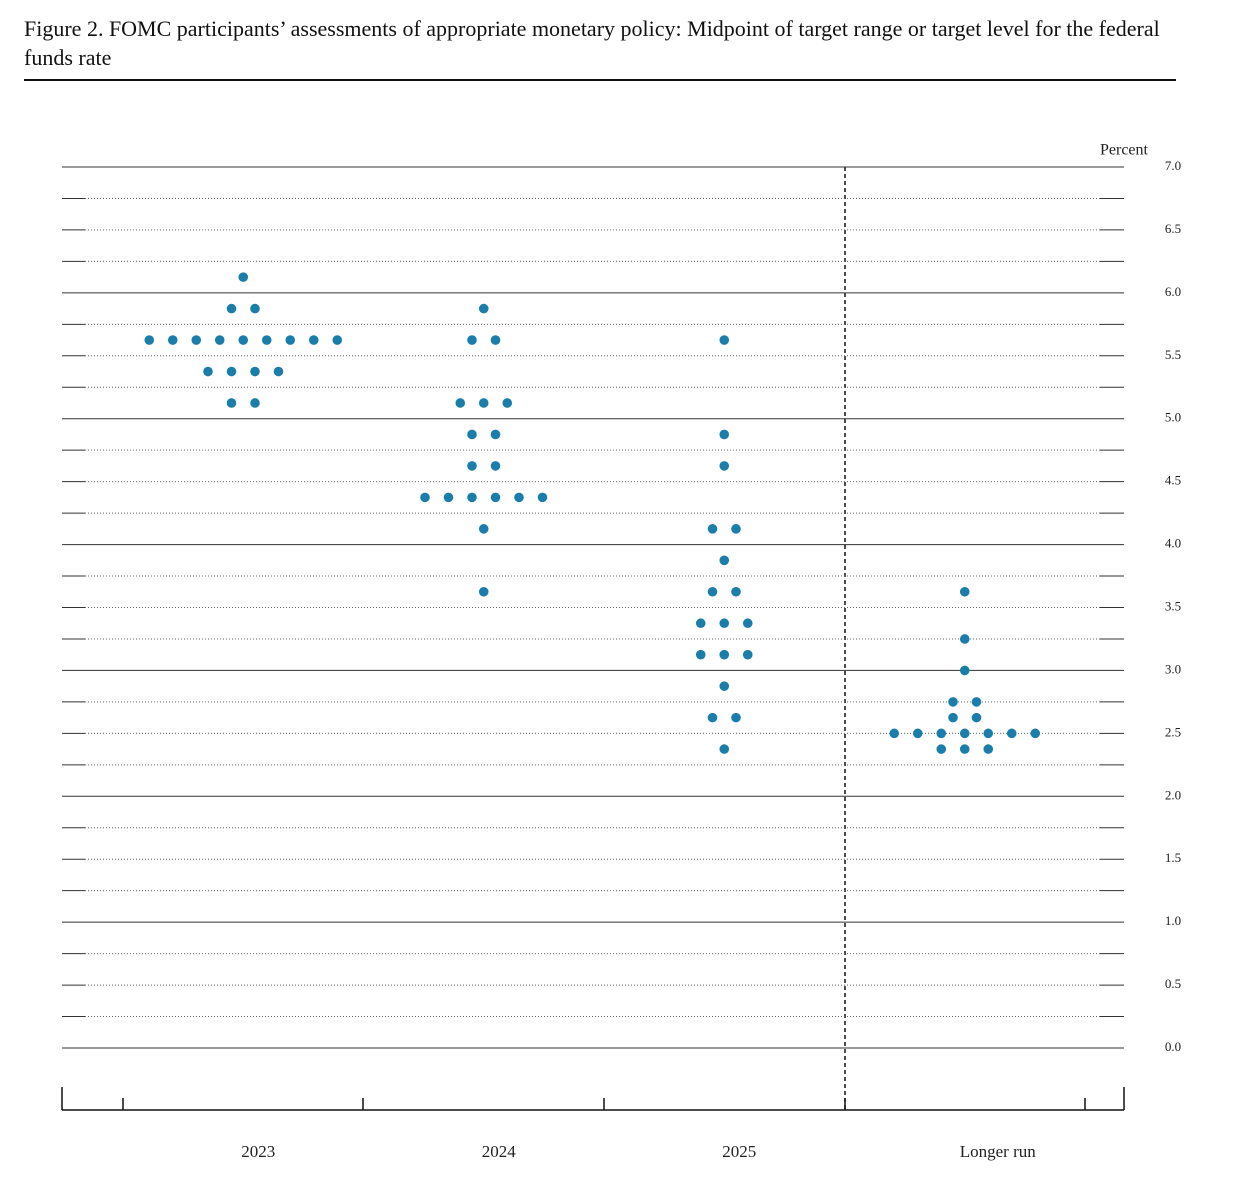  Describe the element at coordinates (1173, 1046) in the screenshot. I see `y-tick-label: 0.0` at that location.